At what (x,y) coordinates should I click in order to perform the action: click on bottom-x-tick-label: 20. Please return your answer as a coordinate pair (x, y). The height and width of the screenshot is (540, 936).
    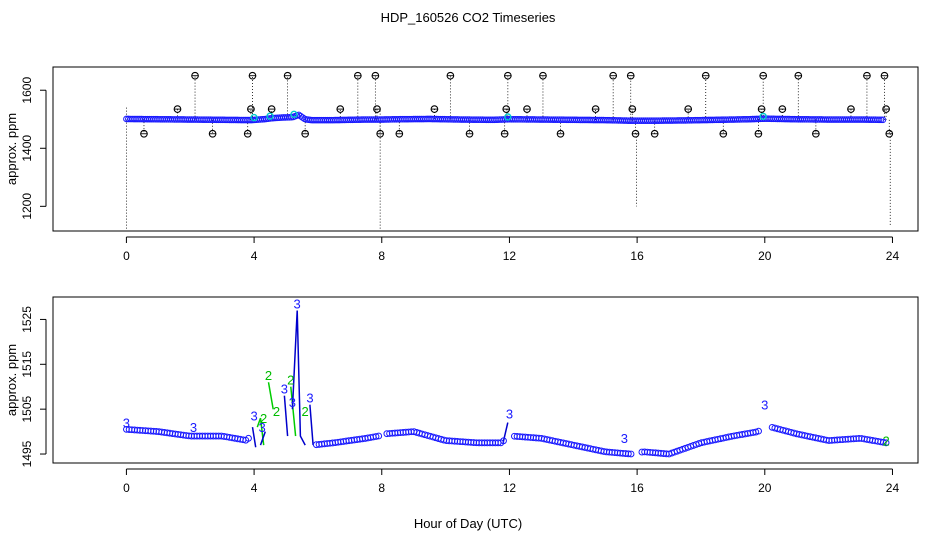
    Looking at the image, I should click on (765, 488).